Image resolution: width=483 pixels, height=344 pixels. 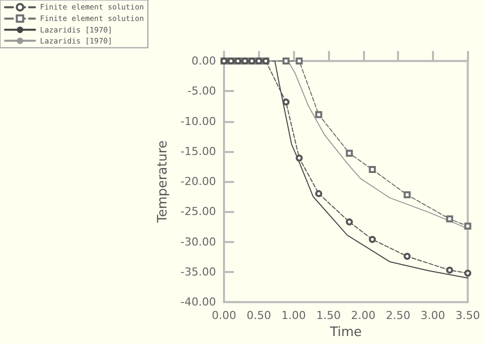 What do you see at coordinates (398, 315) in the screenshot?
I see `x-tick-label: 2.50` at bounding box center [398, 315].